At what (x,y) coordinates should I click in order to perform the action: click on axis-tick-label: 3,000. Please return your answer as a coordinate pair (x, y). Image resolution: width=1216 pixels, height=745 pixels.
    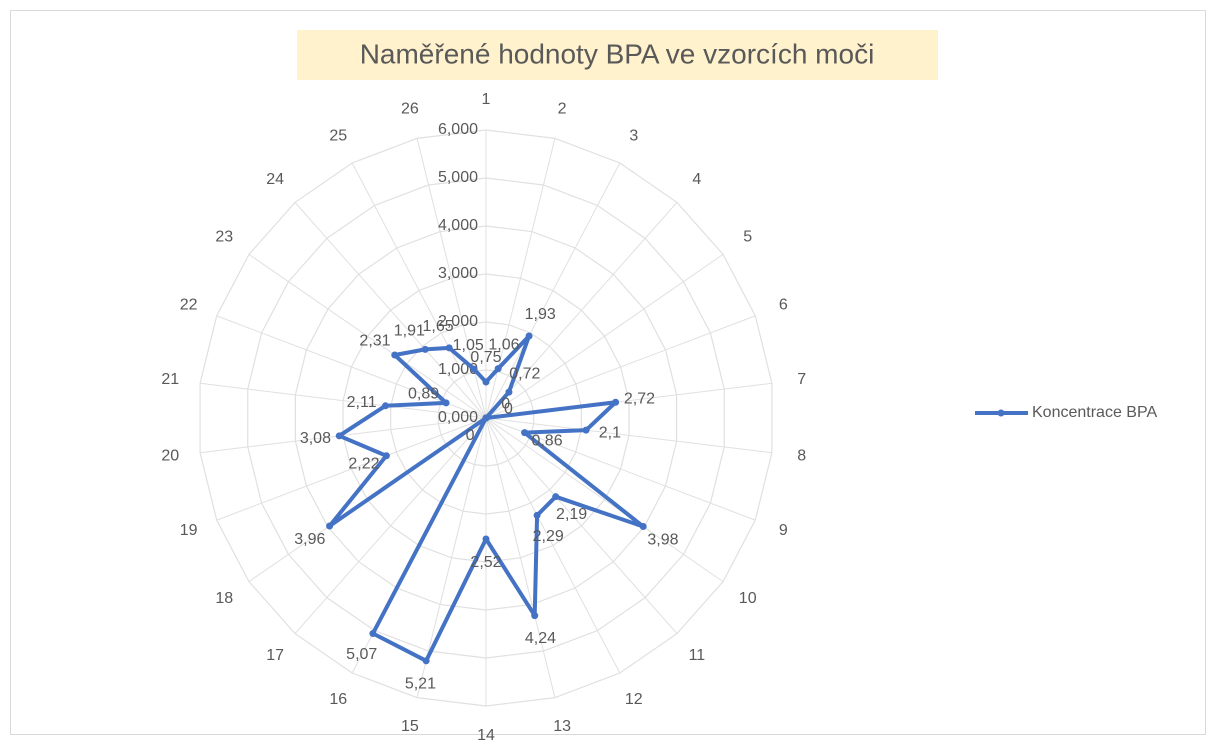
    Looking at the image, I should click on (458, 273).